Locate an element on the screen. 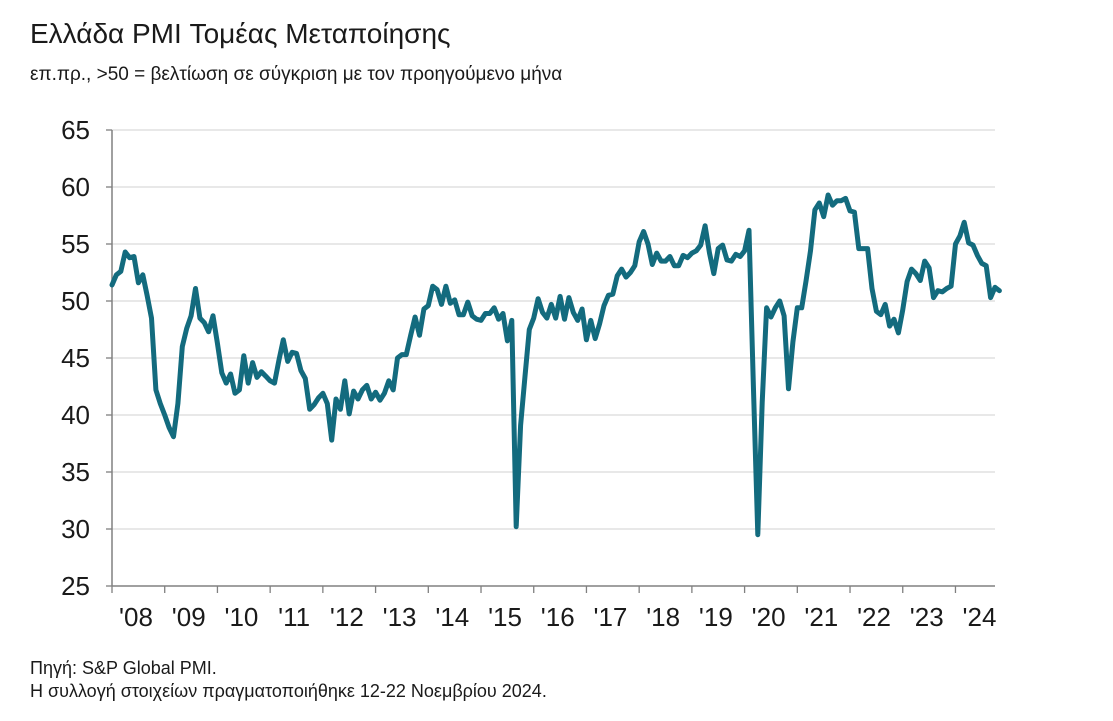 This screenshot has height=721, width=1113. chart-title: Ελλάδα PMI Τομέας Μεταποίησης is located at coordinates (240, 33).